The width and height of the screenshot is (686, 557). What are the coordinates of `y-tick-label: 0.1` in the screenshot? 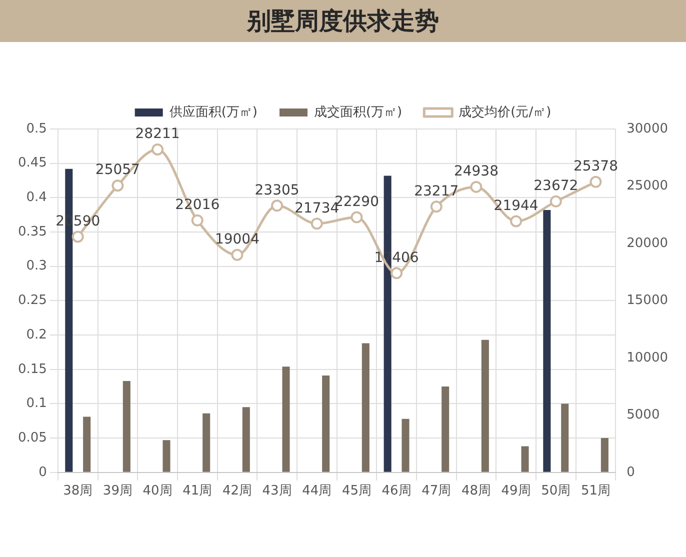 It's located at (36, 404).